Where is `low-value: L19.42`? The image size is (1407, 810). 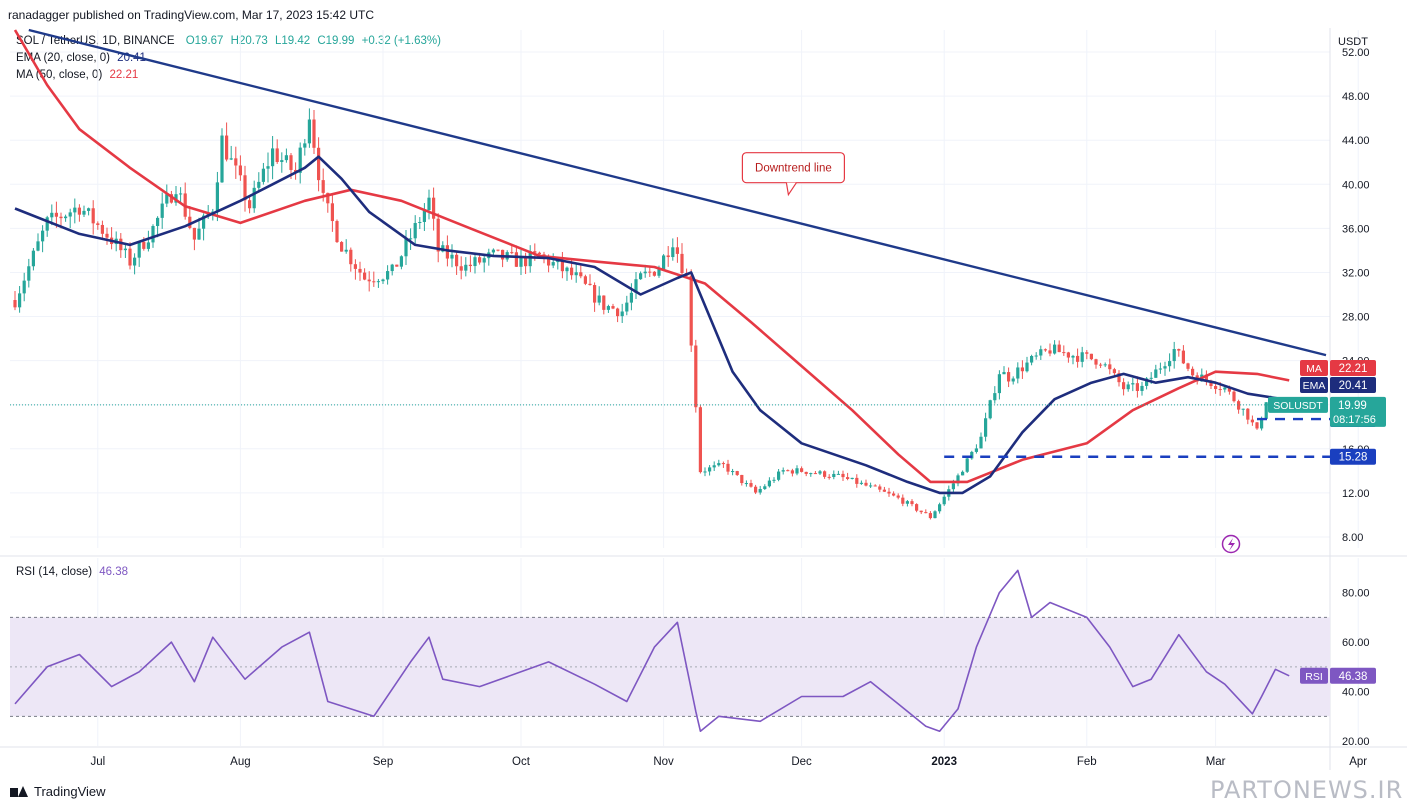
low-value: L19.42 is located at coordinates (292, 41).